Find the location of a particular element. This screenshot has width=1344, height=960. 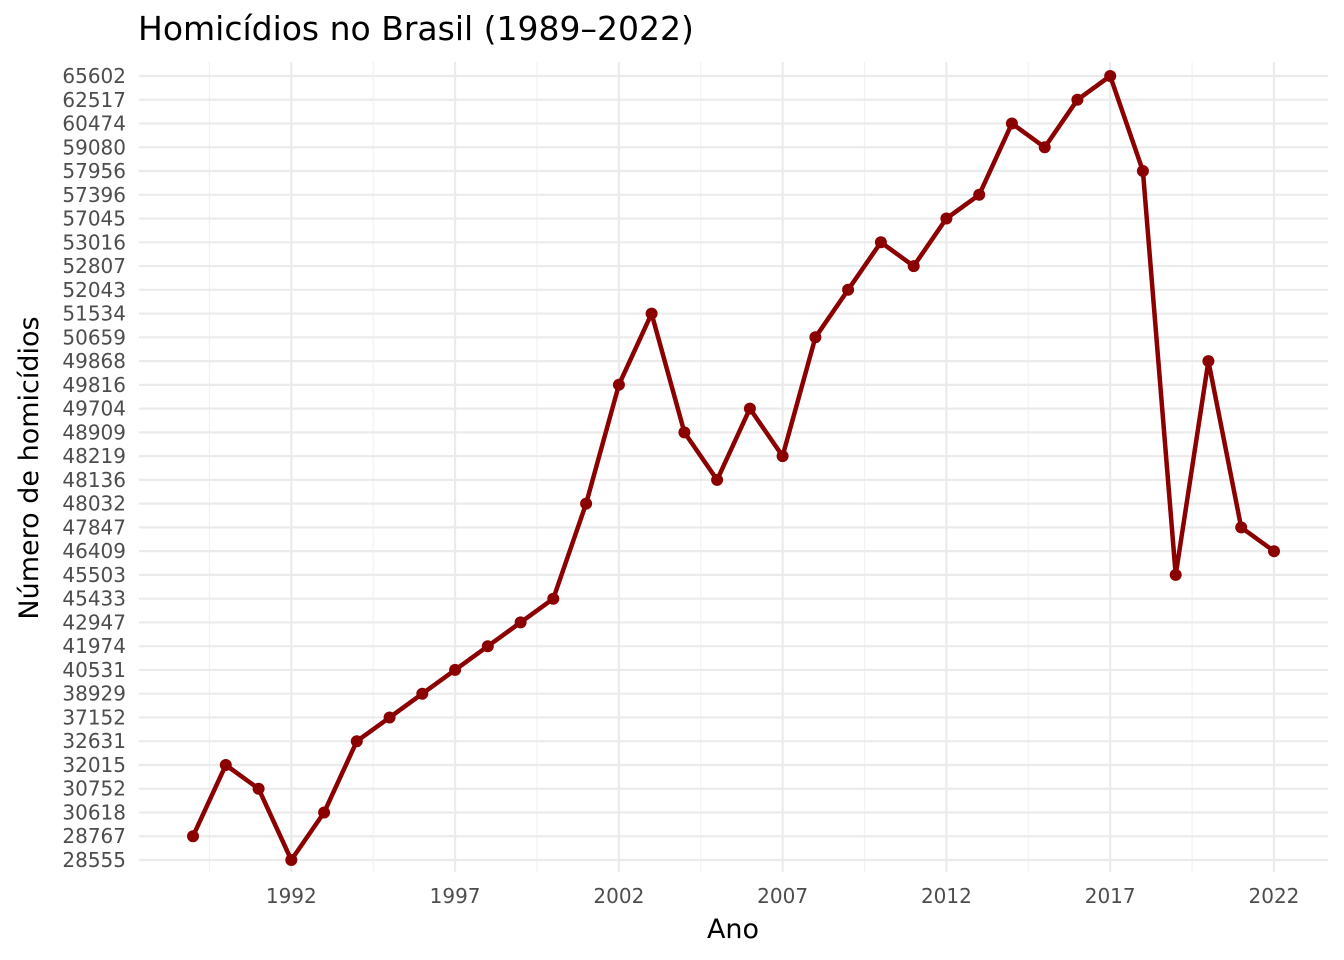

y-tick-label: 49704 is located at coordinates (94, 409).